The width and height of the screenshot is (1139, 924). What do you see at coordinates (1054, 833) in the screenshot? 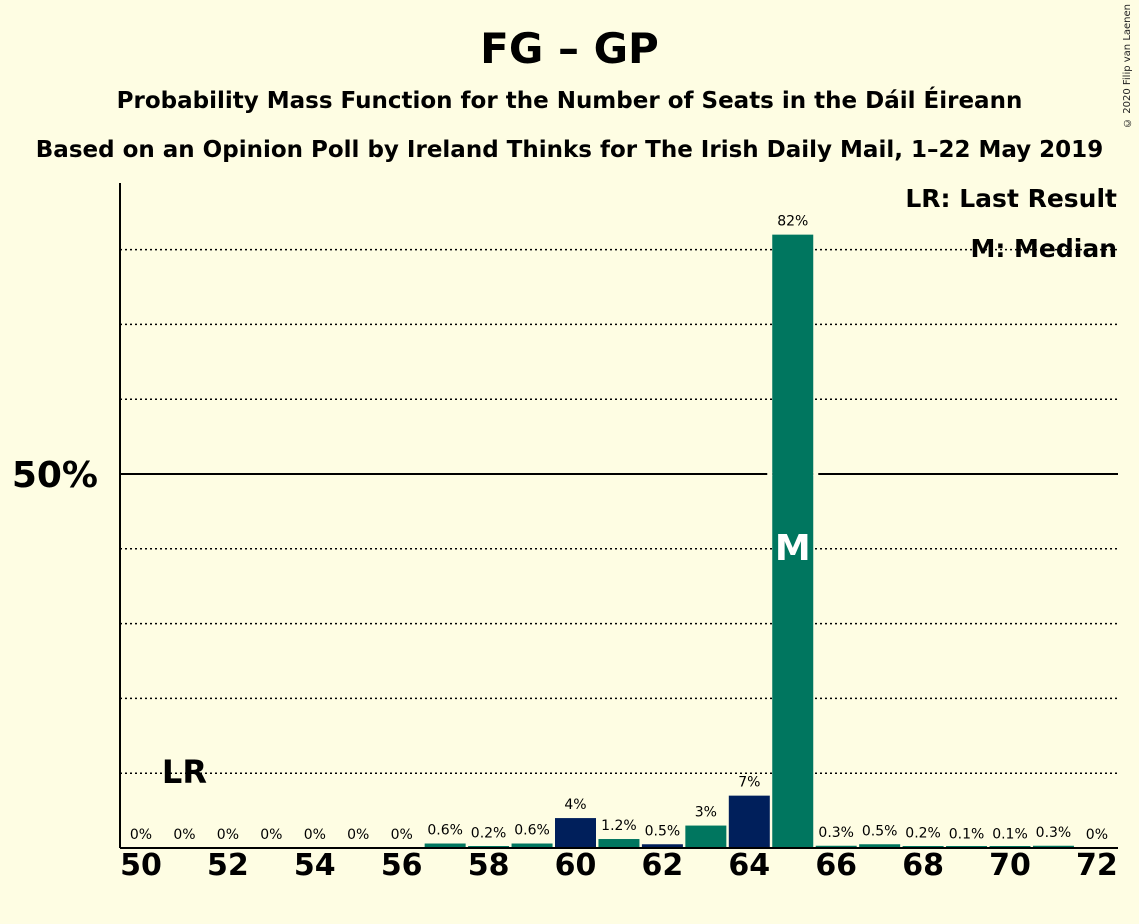
I see `data-label-71: 0.3%` at bounding box center [1054, 833].